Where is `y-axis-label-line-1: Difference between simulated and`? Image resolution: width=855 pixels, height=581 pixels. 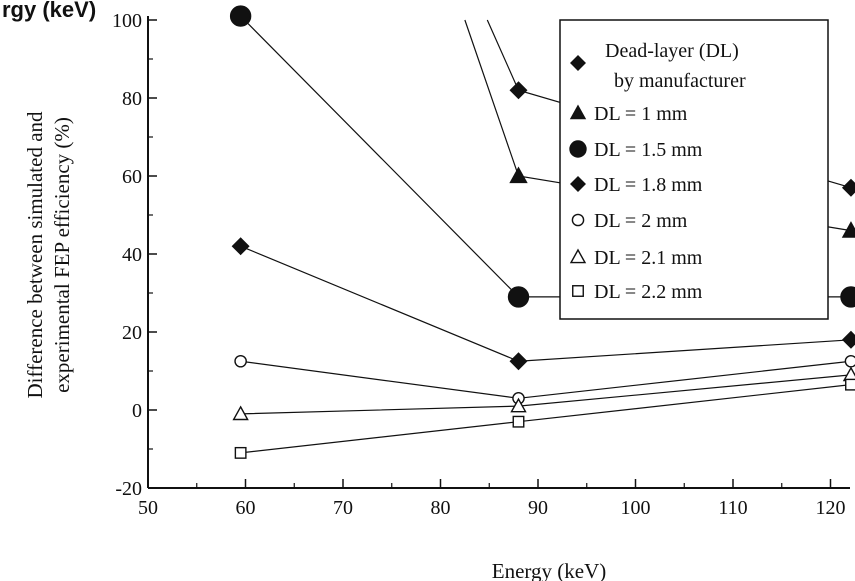
y-axis-label-line-1: Difference between simulated and is located at coordinates (35, 255).